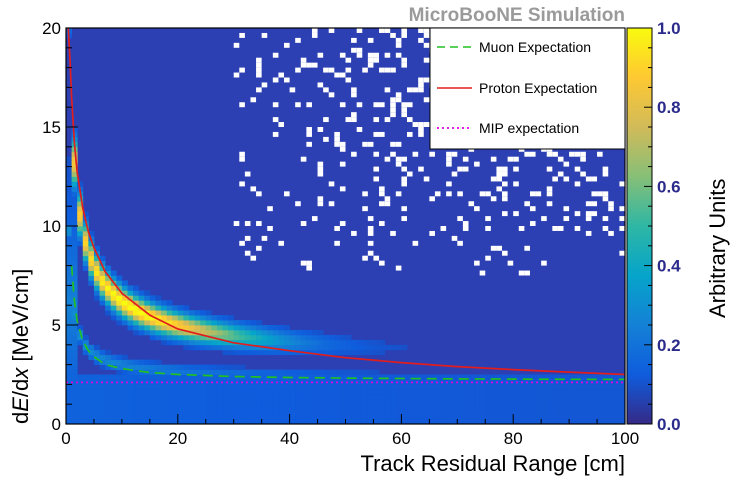  Describe the element at coordinates (492, 463) in the screenshot. I see `x-axis-title: Track Residual Range [cm]` at that location.